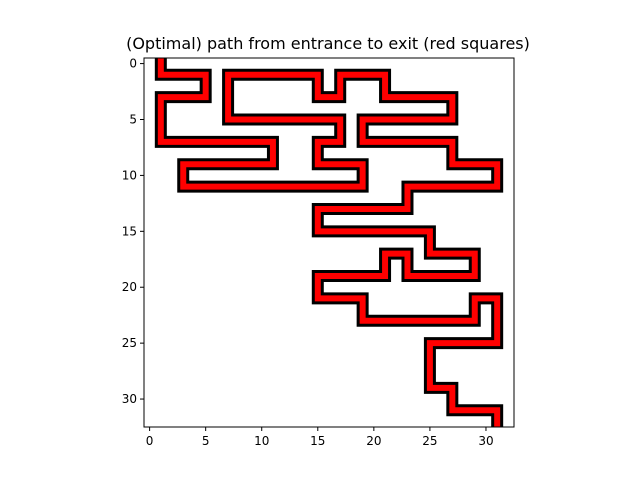 This screenshot has height=480, width=640. What do you see at coordinates (317, 441) in the screenshot?
I see `x-tick-label: 15` at bounding box center [317, 441].